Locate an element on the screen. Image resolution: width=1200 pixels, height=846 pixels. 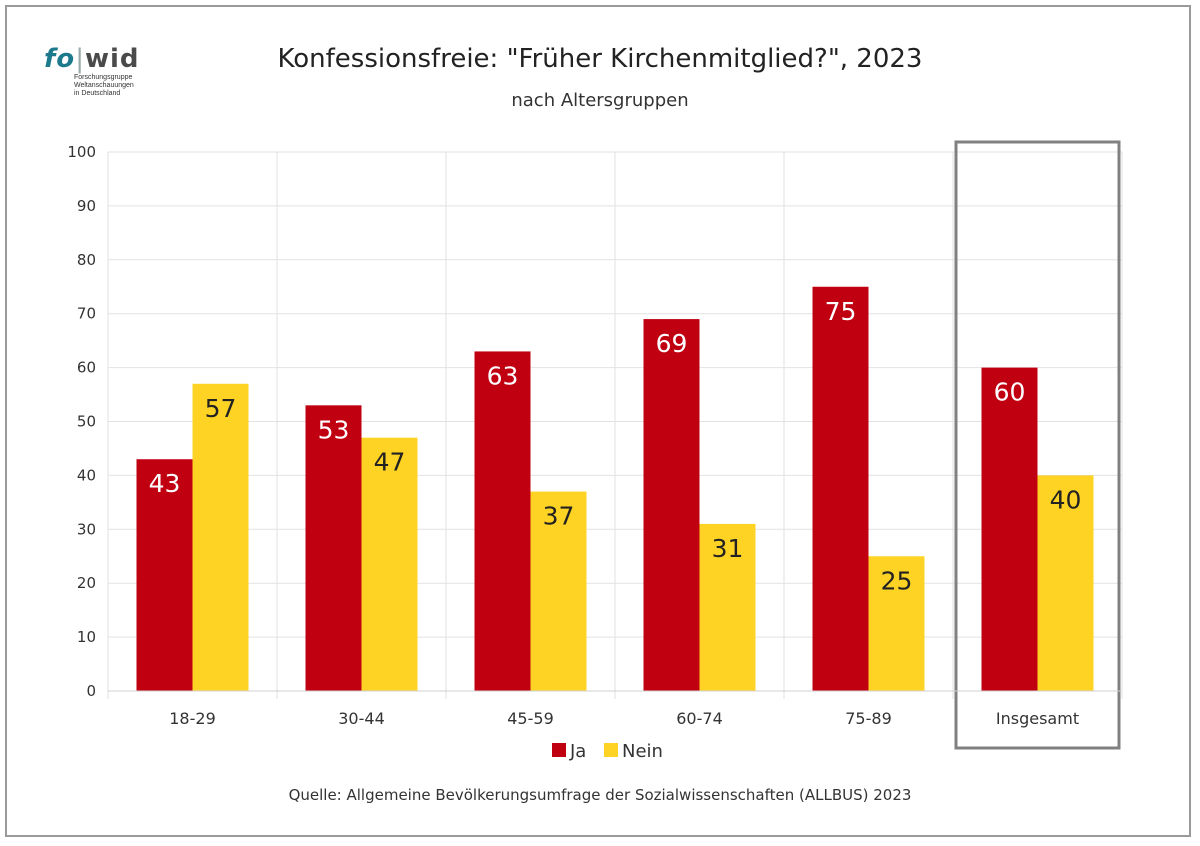
y-tick-label: 90 is located at coordinates (86, 206).